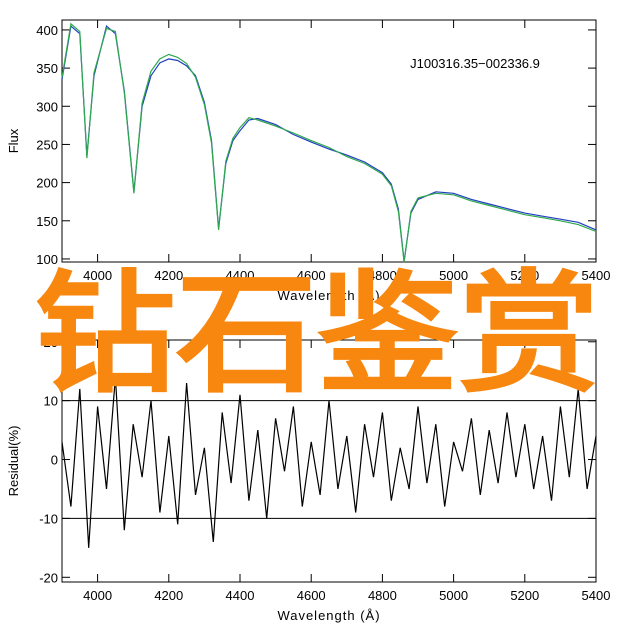  I want to click on y-tick-label: 0, so click(54, 460).